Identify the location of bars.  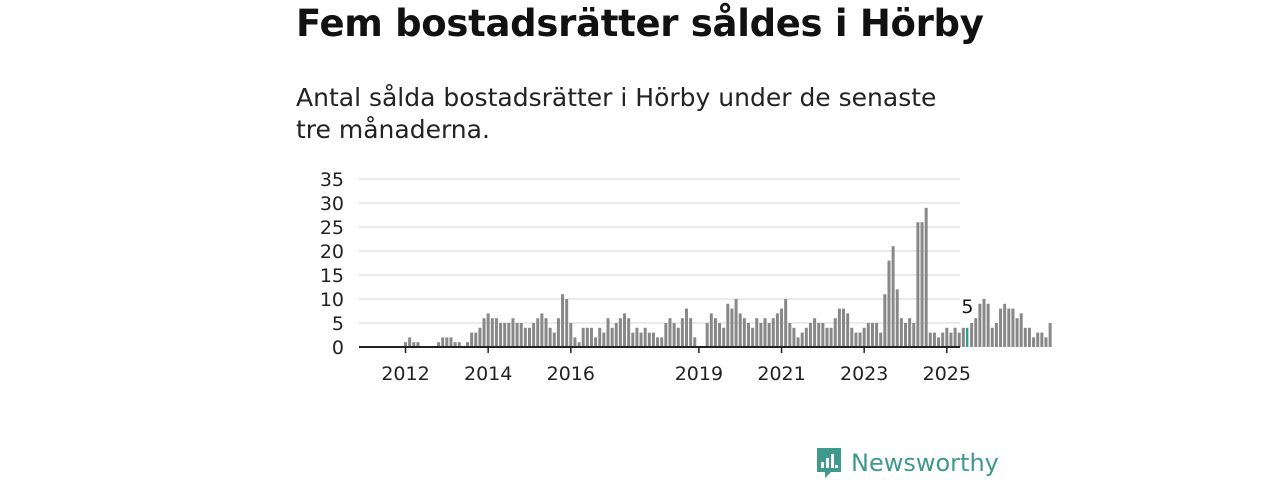
(728, 277).